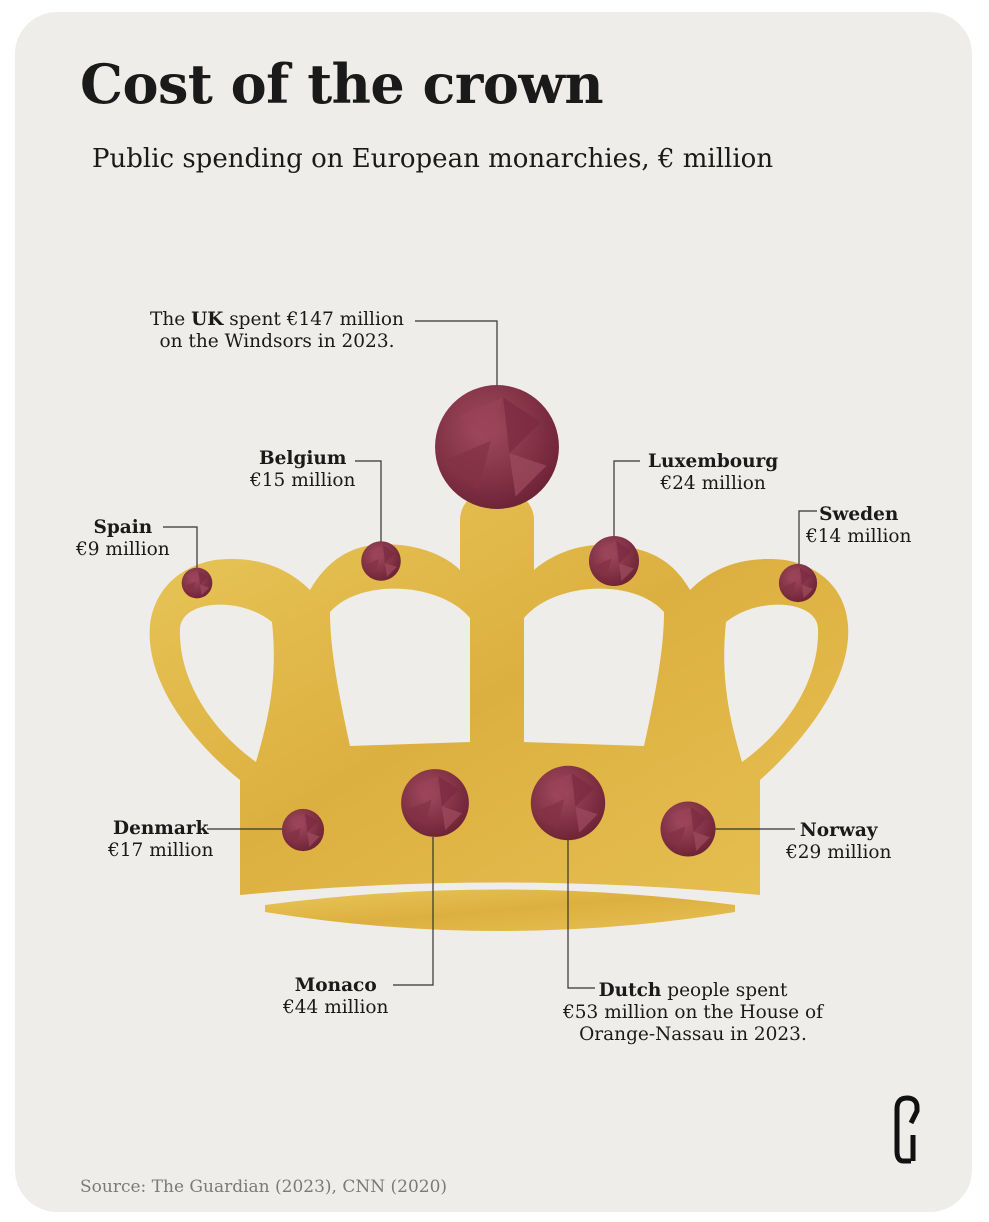  Describe the element at coordinates (161, 839) in the screenshot. I see `label-denmark: Denmark €17 million` at that location.